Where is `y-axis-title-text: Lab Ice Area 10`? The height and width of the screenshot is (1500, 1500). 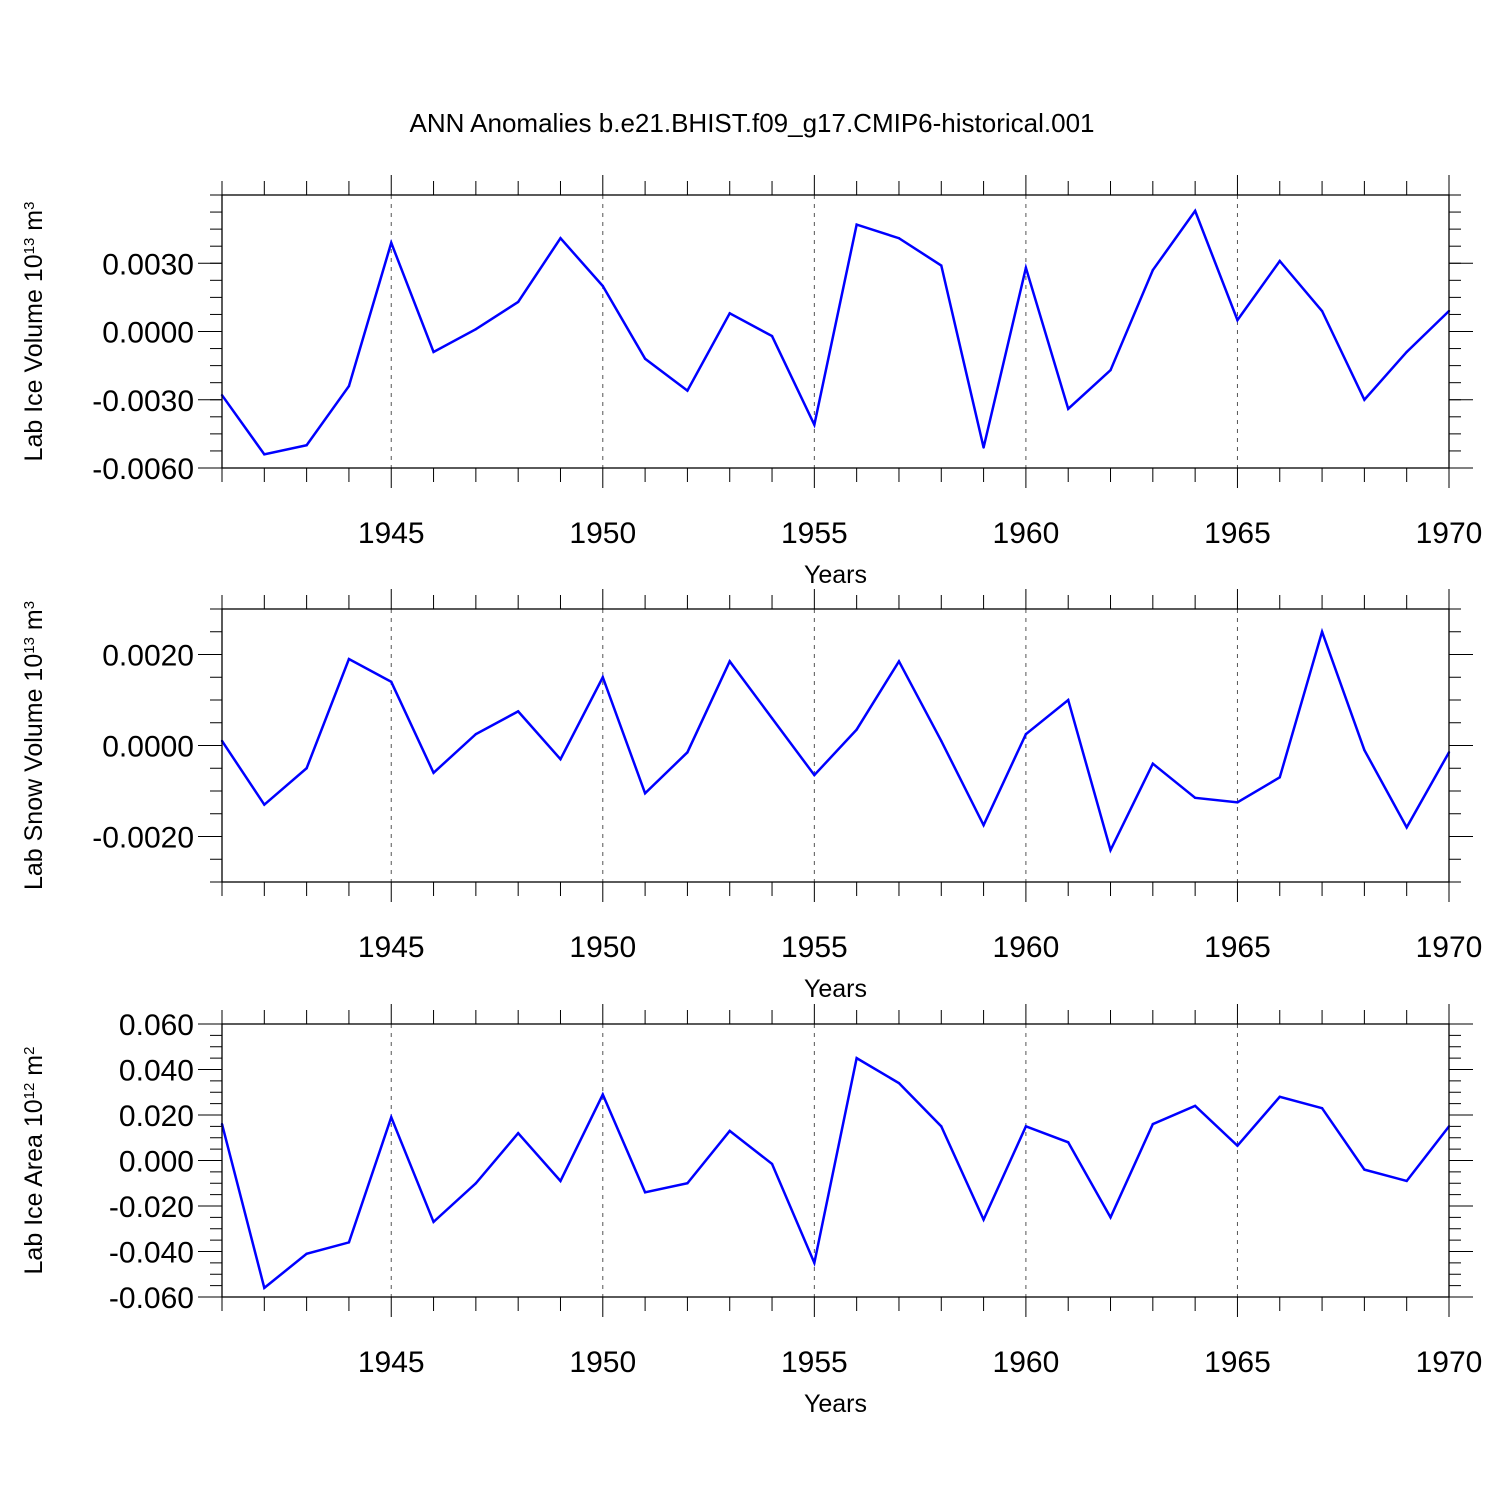
y-axis-title-text: Lab Ice Area 10 is located at coordinates (34, 1186).